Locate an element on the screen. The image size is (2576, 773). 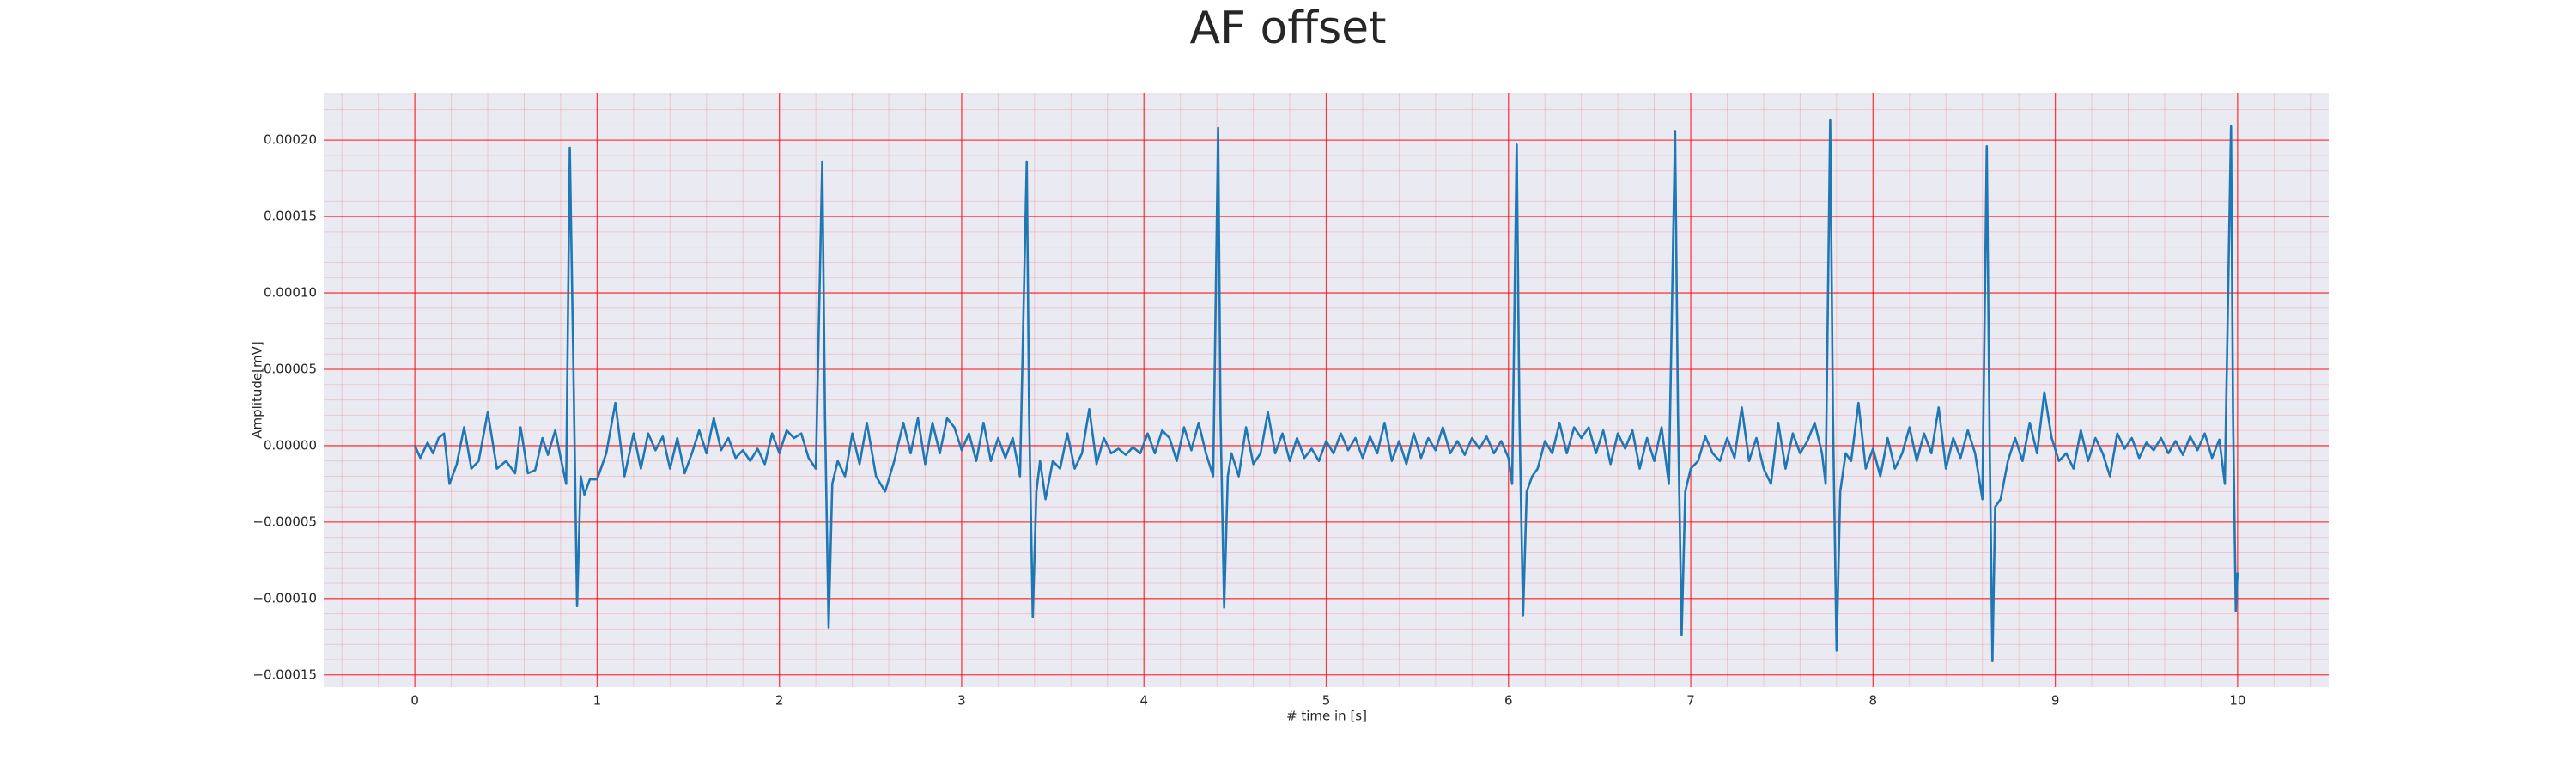
y-tick-label: 0.00020 is located at coordinates (291, 140).